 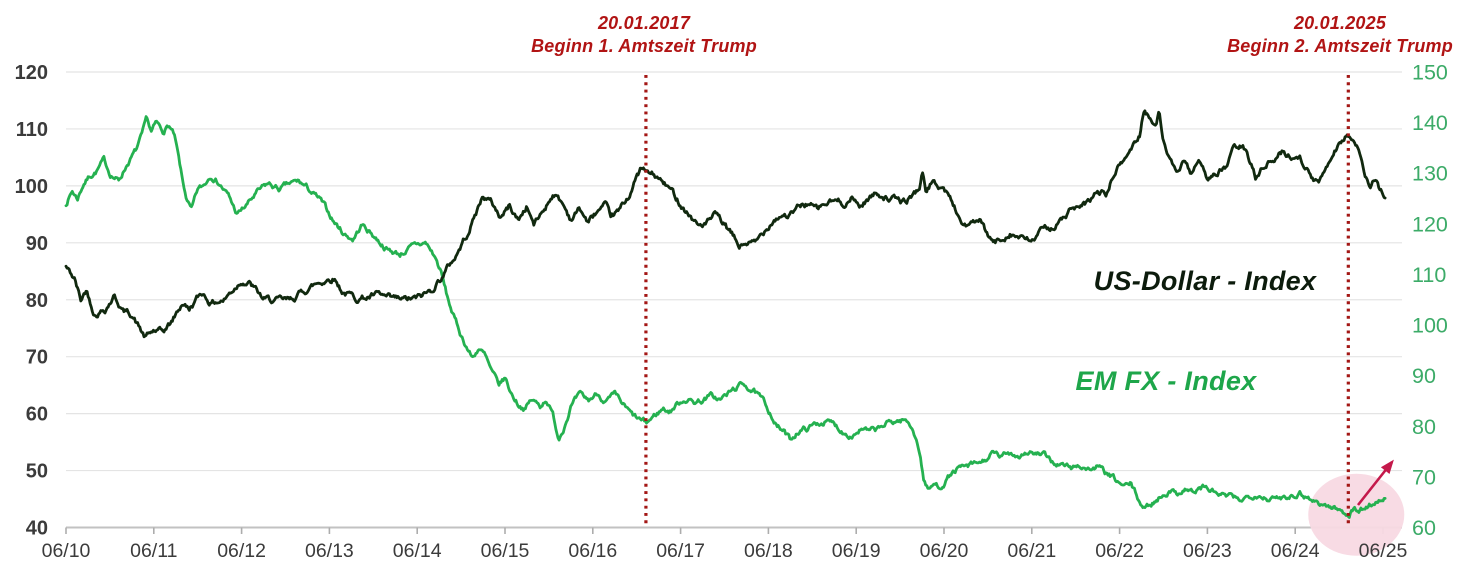 I want to click on x-axis-tick-label: 06/23, so click(x=1207, y=551).